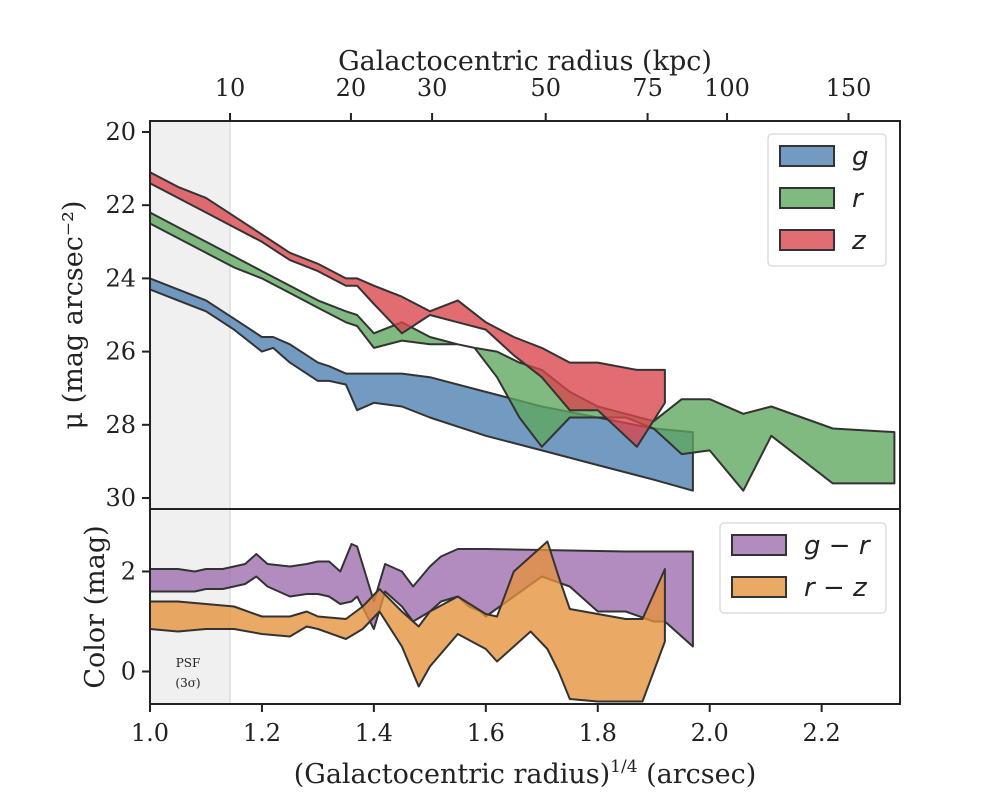  What do you see at coordinates (486, 733) in the screenshot?
I see `radius-tick-label: 1.6` at bounding box center [486, 733].